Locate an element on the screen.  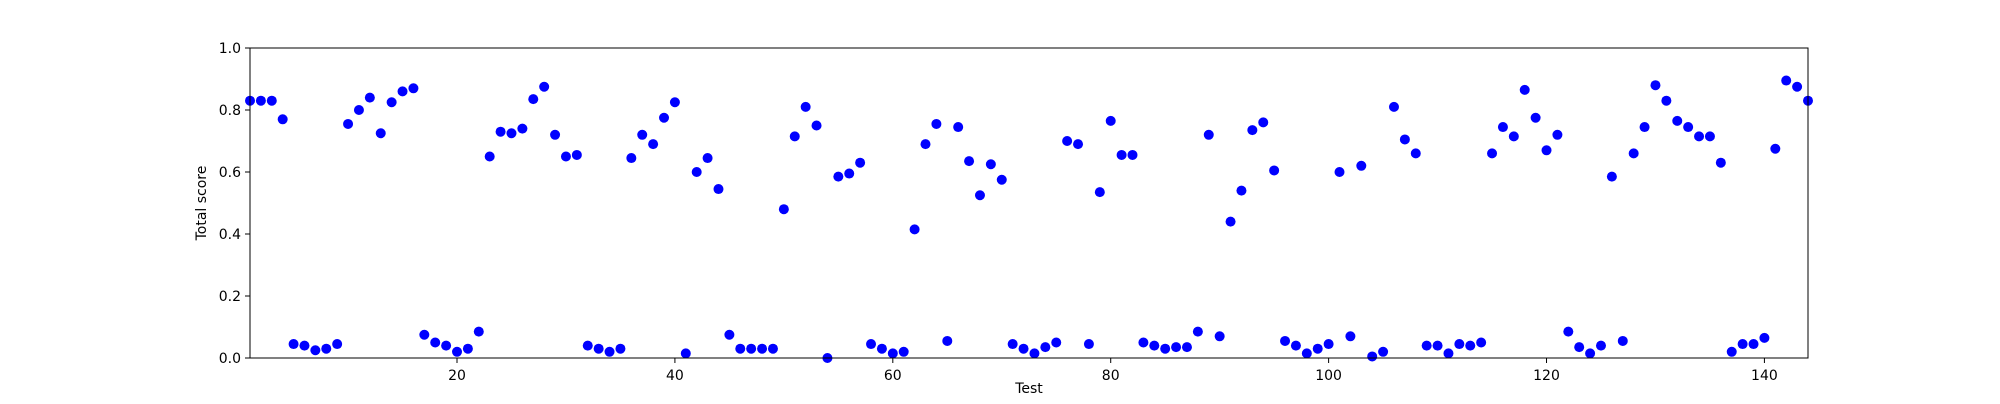
x-tick-label: 20 is located at coordinates (457, 376).